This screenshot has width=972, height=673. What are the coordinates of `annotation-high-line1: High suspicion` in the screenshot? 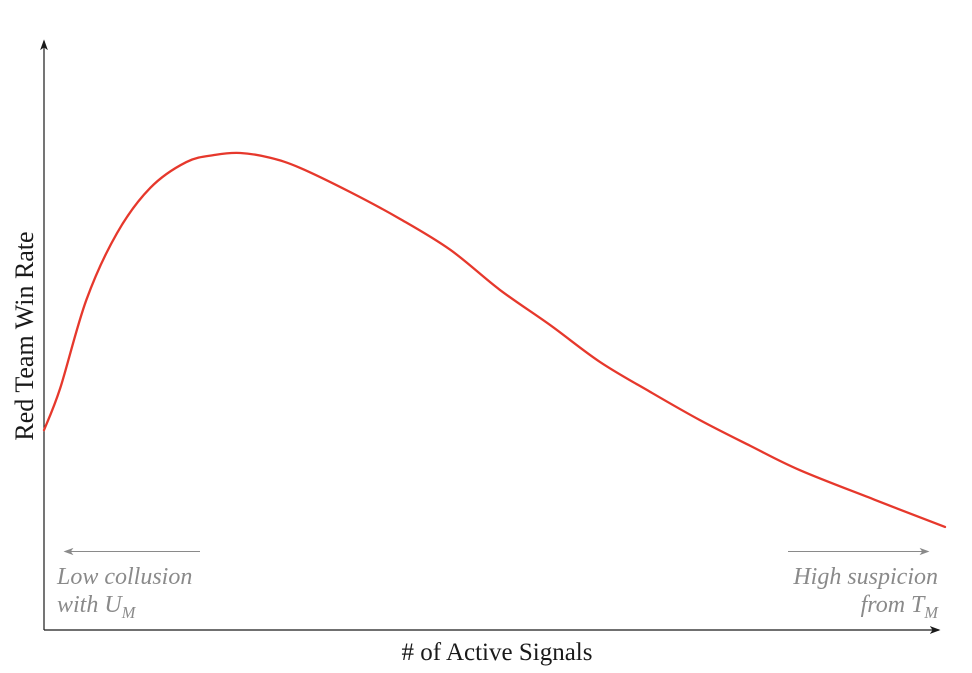 It's located at (865, 577).